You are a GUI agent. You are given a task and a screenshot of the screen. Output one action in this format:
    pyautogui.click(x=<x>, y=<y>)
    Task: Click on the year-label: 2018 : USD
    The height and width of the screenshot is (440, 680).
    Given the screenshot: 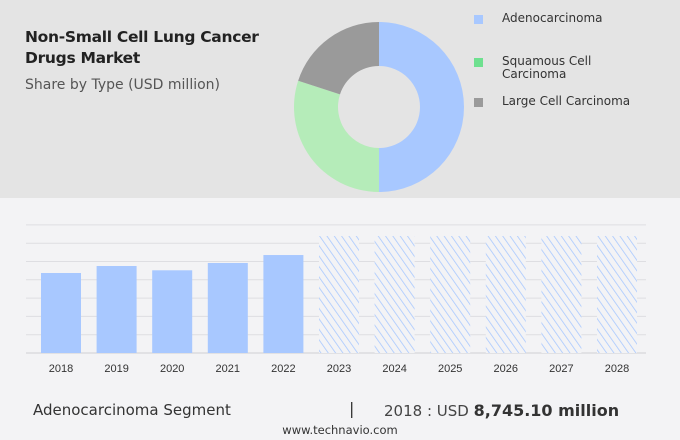 What is the action you would take?
    pyautogui.click(x=426, y=411)
    